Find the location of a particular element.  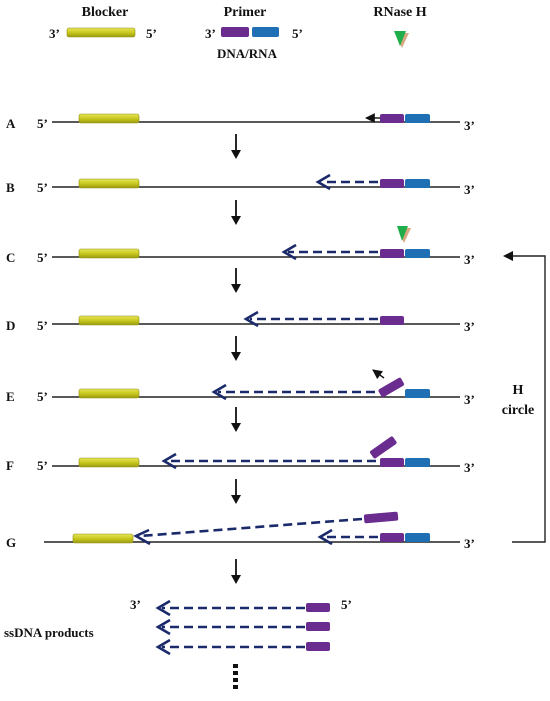

products-5prime-label: 5’ is located at coordinates (346, 604).